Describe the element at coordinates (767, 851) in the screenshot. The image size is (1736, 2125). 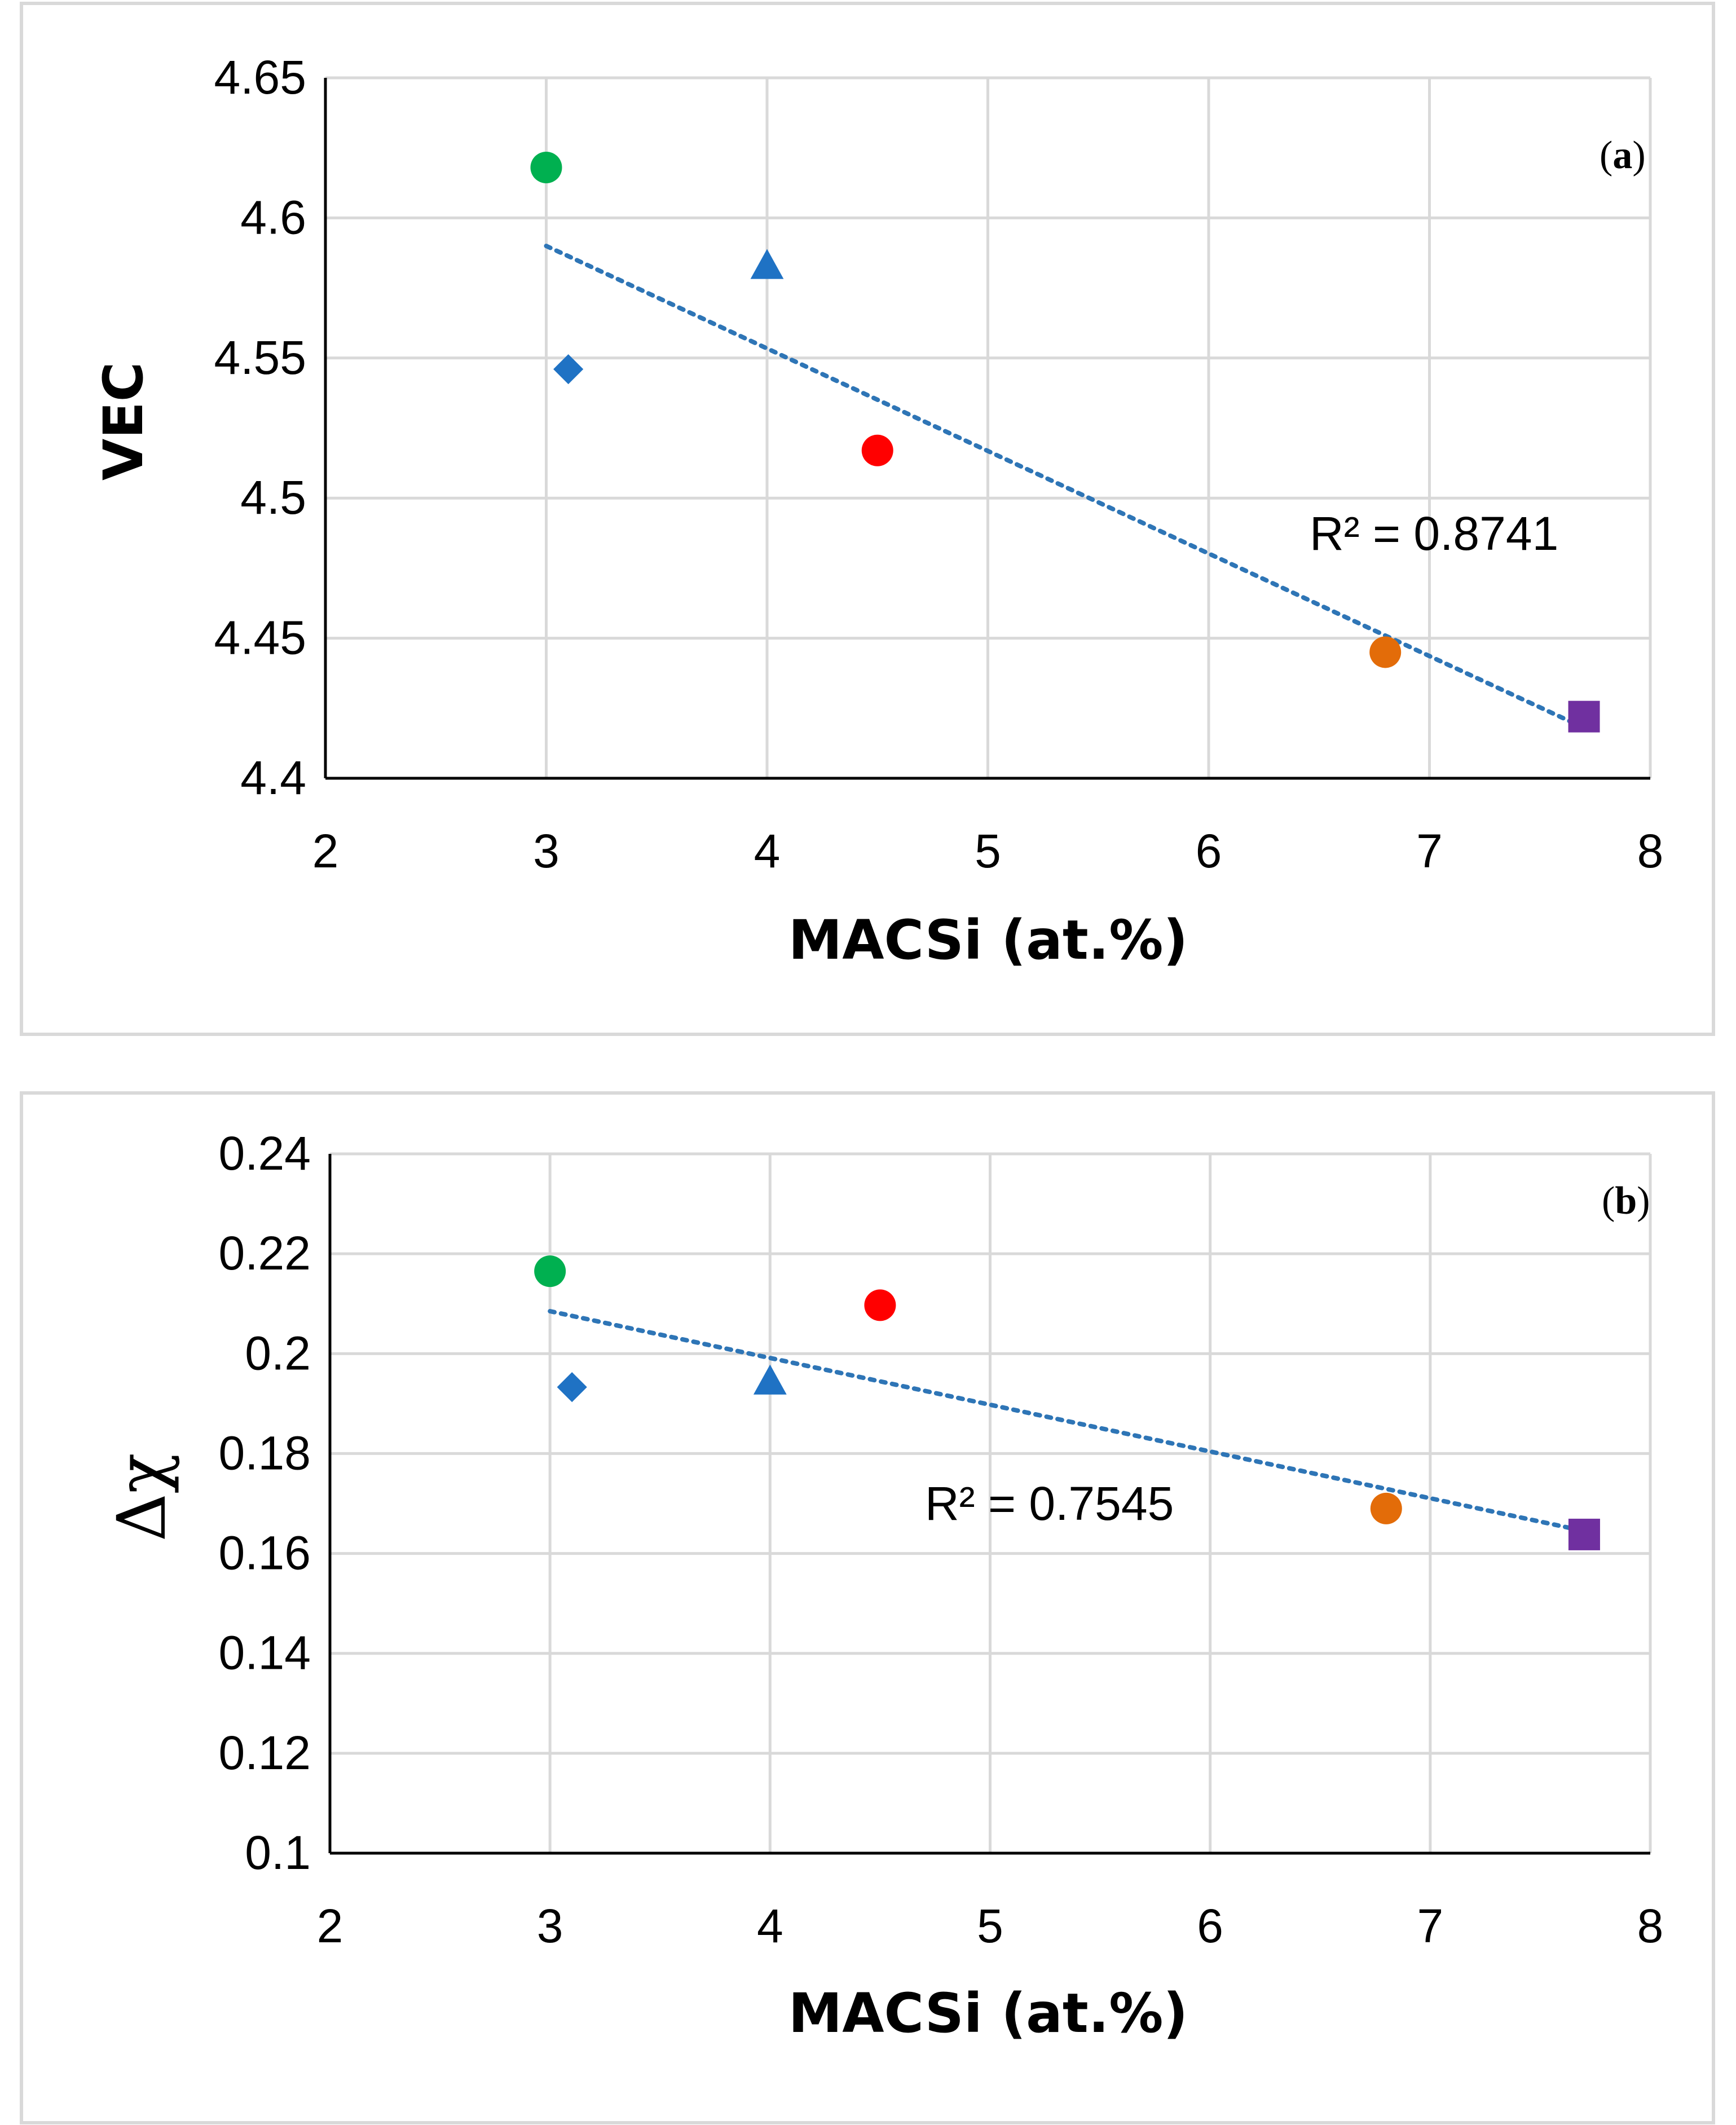
I see `panel-a-x-tick-label: 4` at that location.